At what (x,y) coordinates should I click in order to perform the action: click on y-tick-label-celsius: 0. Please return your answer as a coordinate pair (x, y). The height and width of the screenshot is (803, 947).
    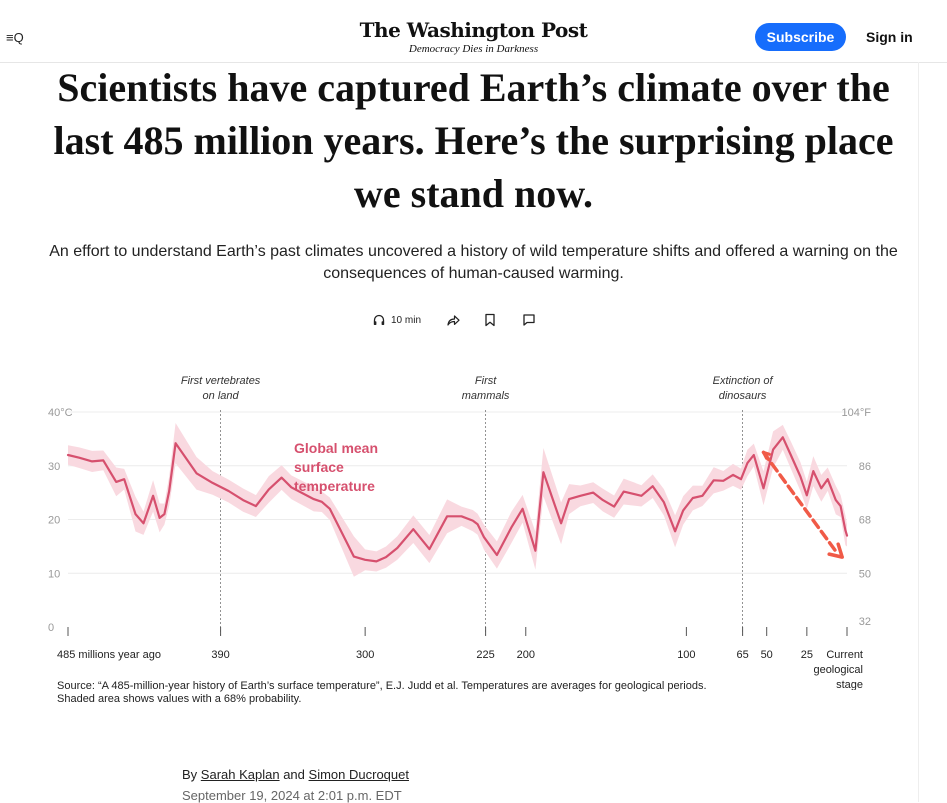
    Looking at the image, I should click on (51, 628).